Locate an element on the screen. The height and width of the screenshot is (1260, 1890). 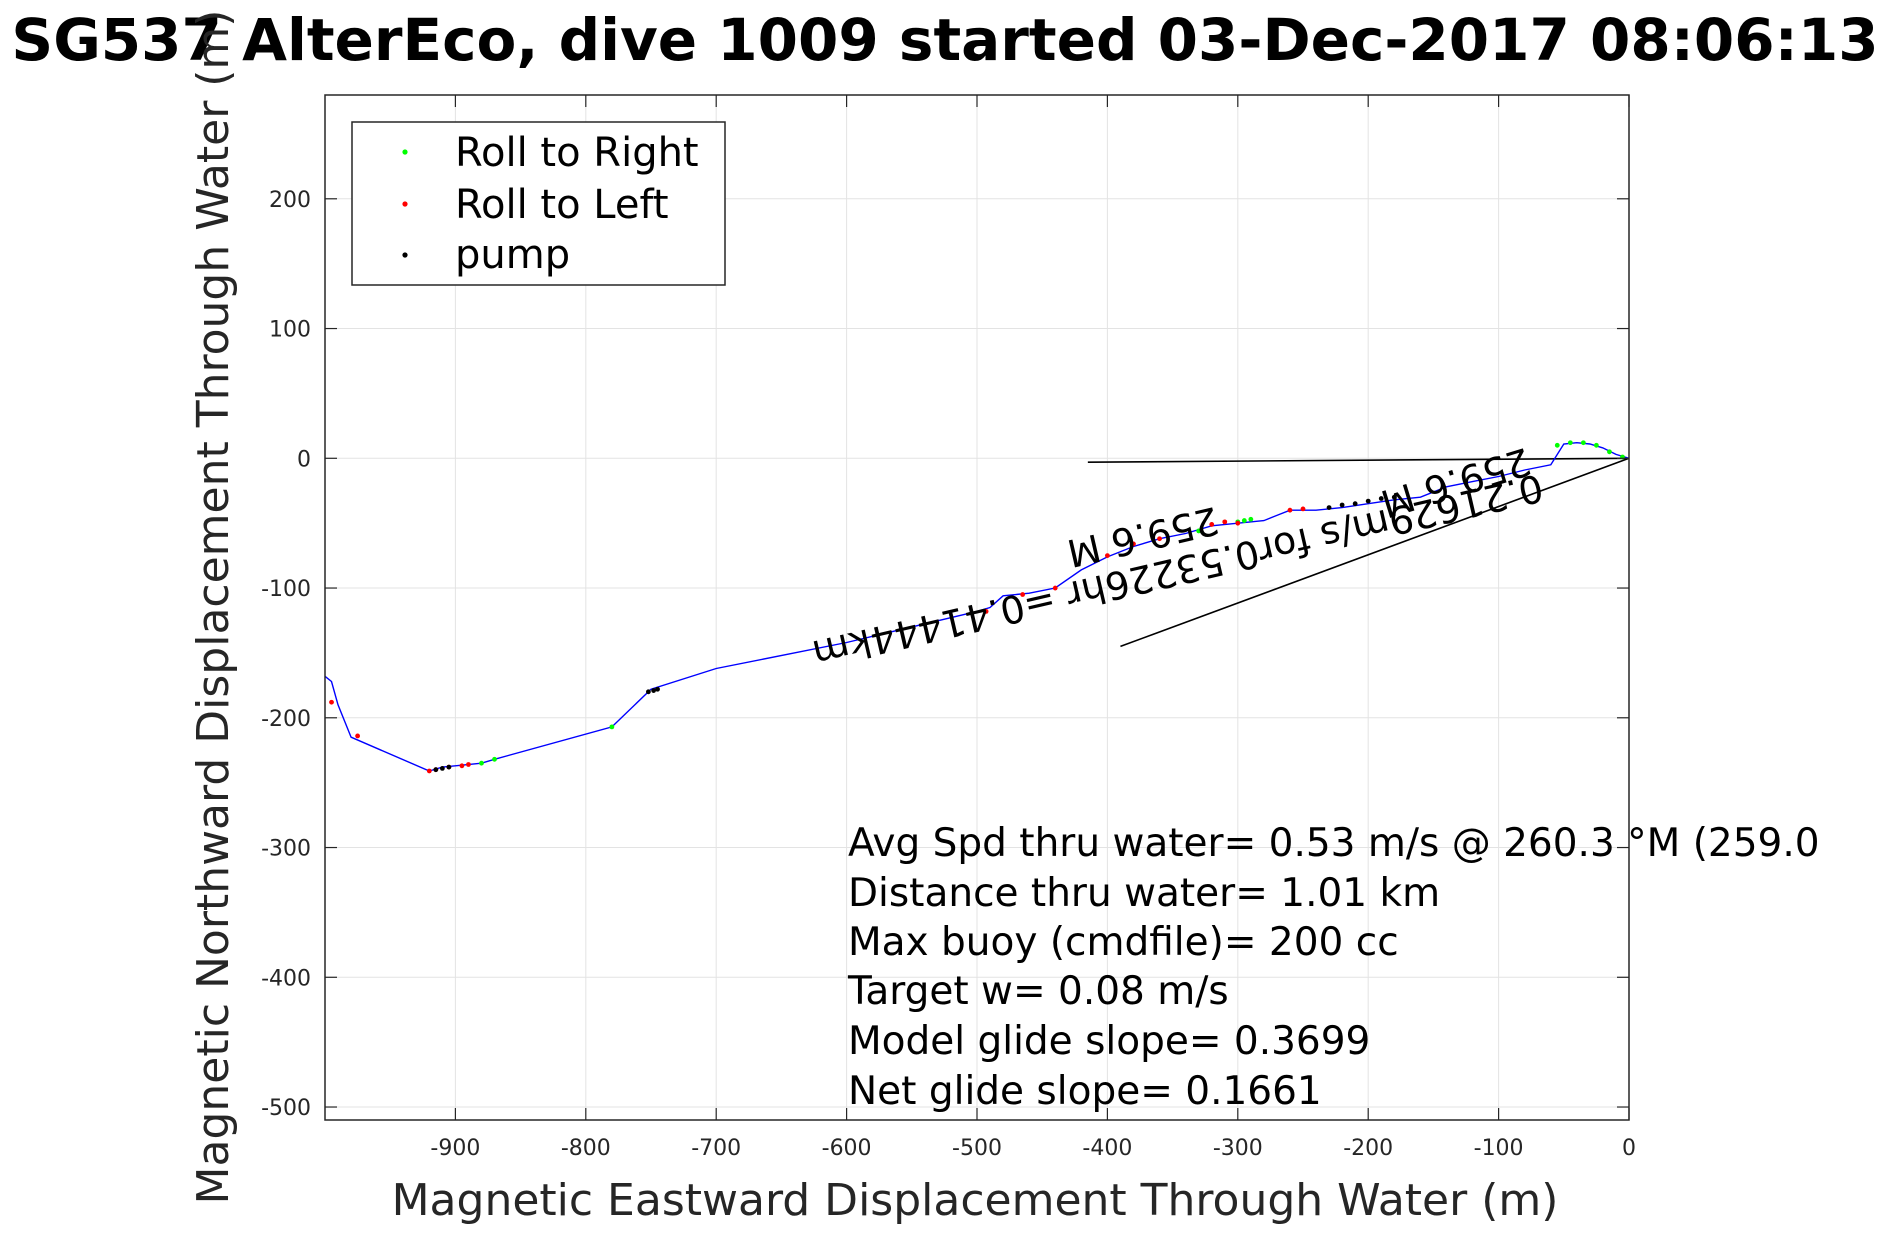
stat-model-glide-slope: Model glide slope= 0.3699 is located at coordinates (1109, 1041).